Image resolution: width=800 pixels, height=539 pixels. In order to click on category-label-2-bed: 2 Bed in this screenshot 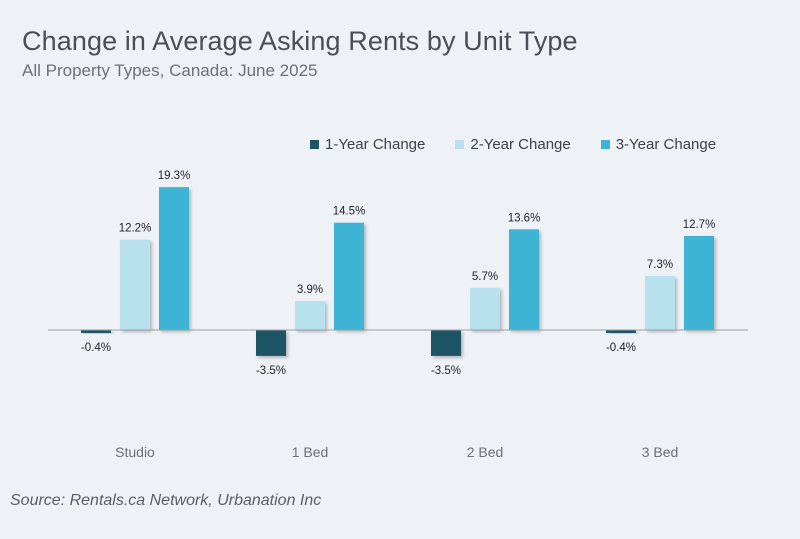, I will do `click(485, 452)`.